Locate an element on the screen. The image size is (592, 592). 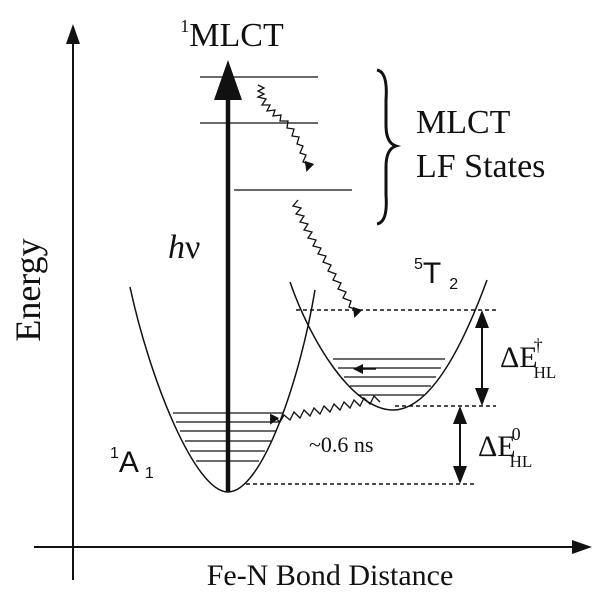
x-axis-arrowhead is located at coordinates (582, 547).